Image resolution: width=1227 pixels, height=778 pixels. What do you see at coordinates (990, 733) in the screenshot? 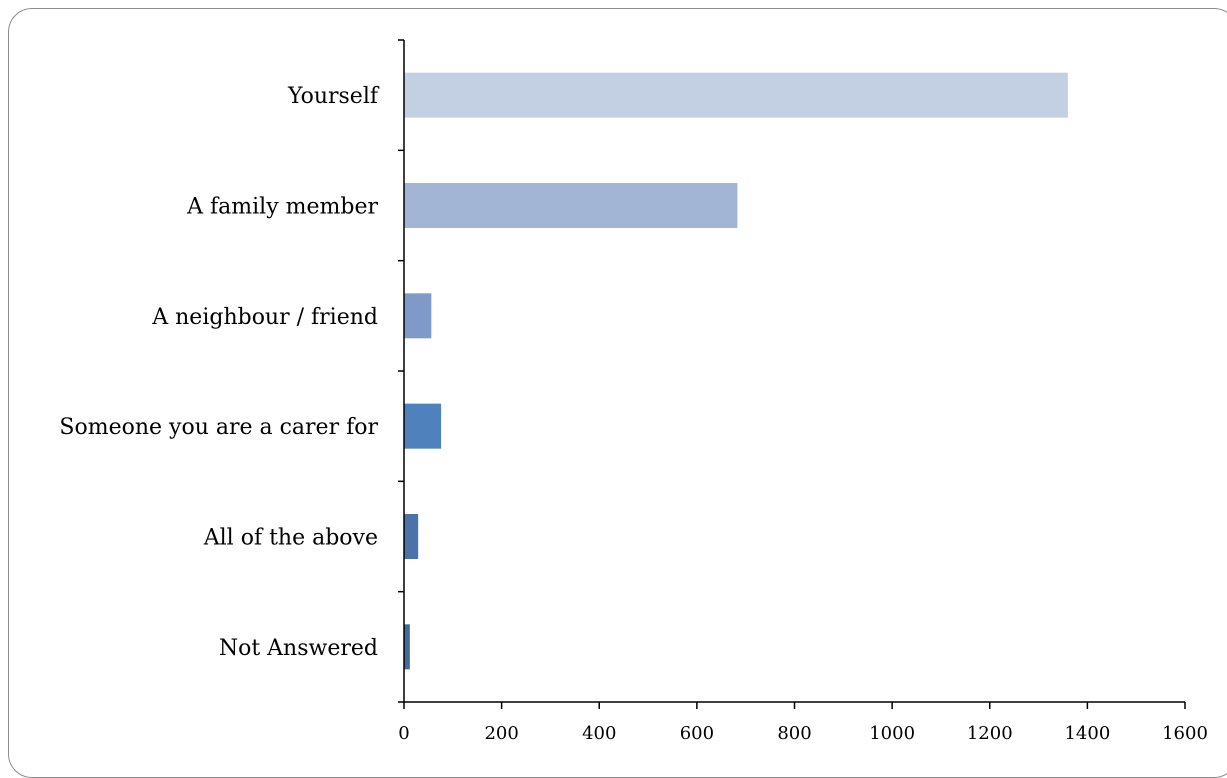
I see `x-tick-label: 1200` at bounding box center [990, 733].